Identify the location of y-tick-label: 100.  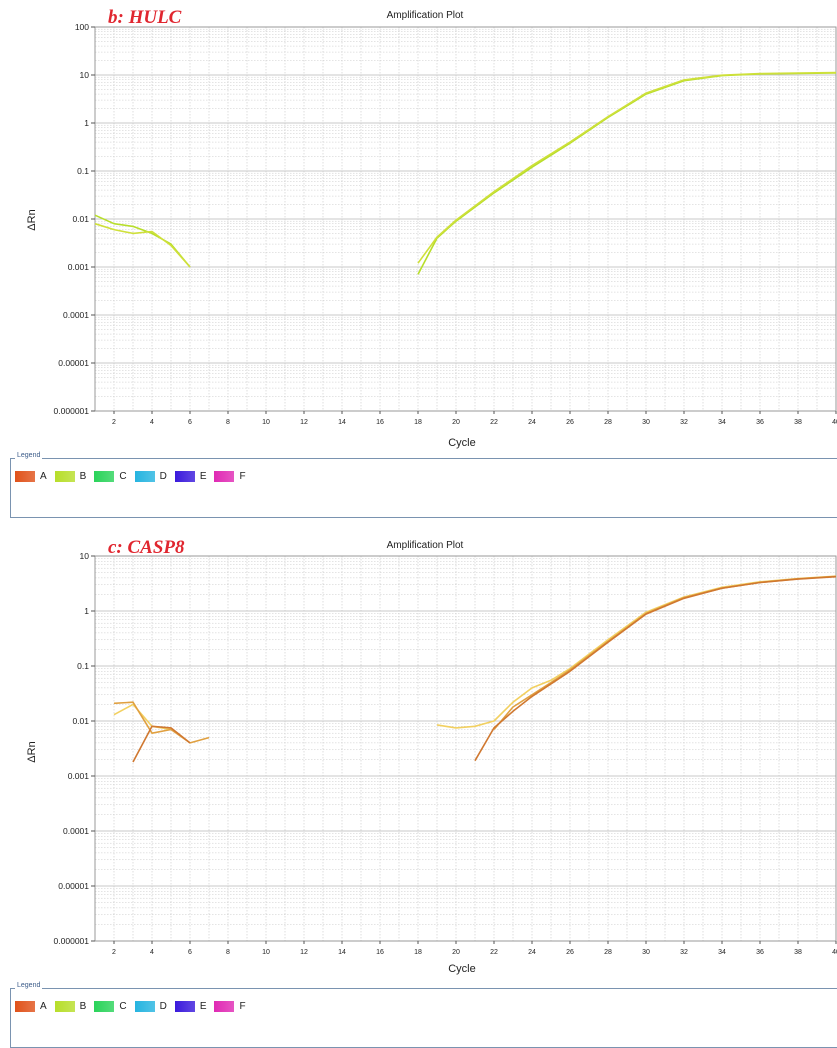
(82, 27).